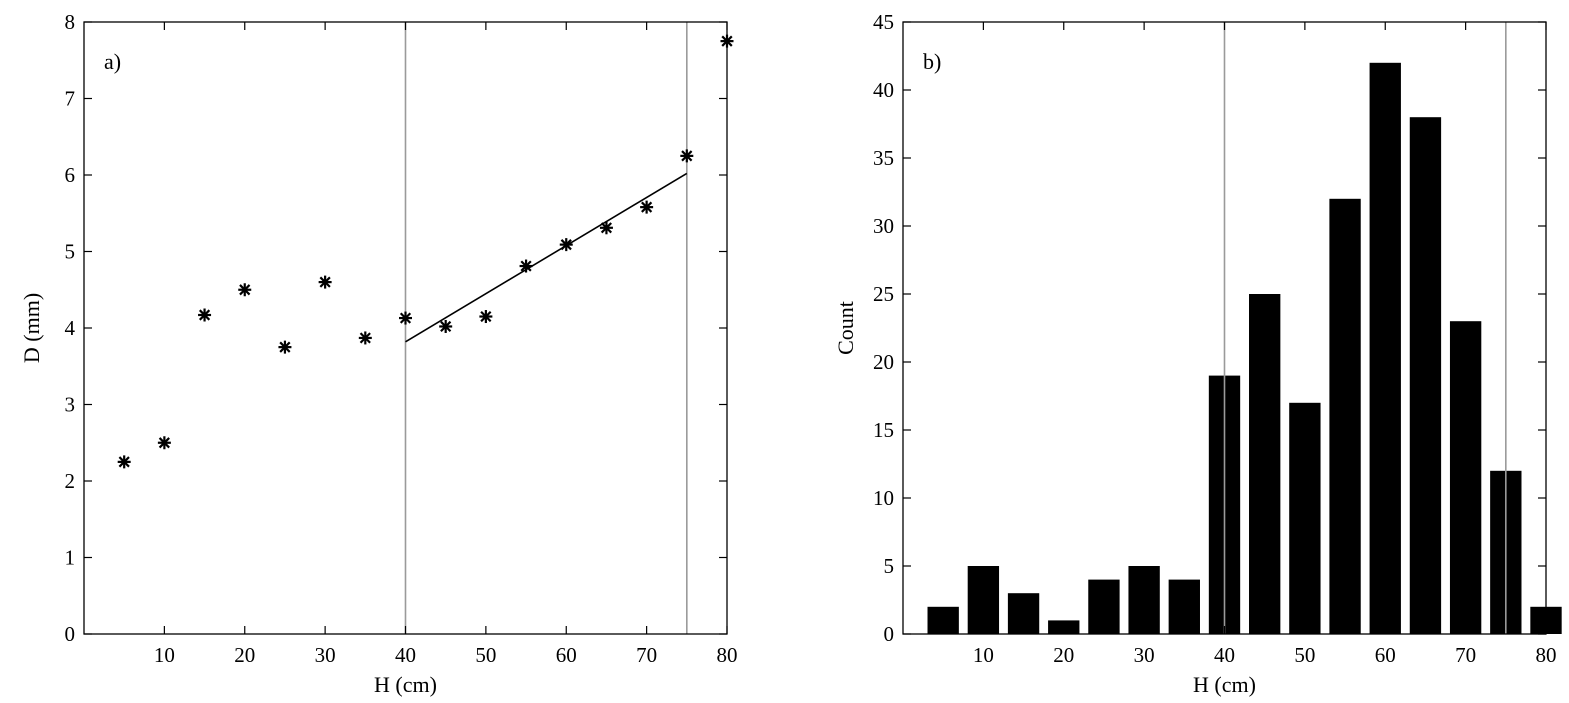 This screenshot has height=703, width=1569. I want to click on y-tick-label: 1, so click(70, 558).